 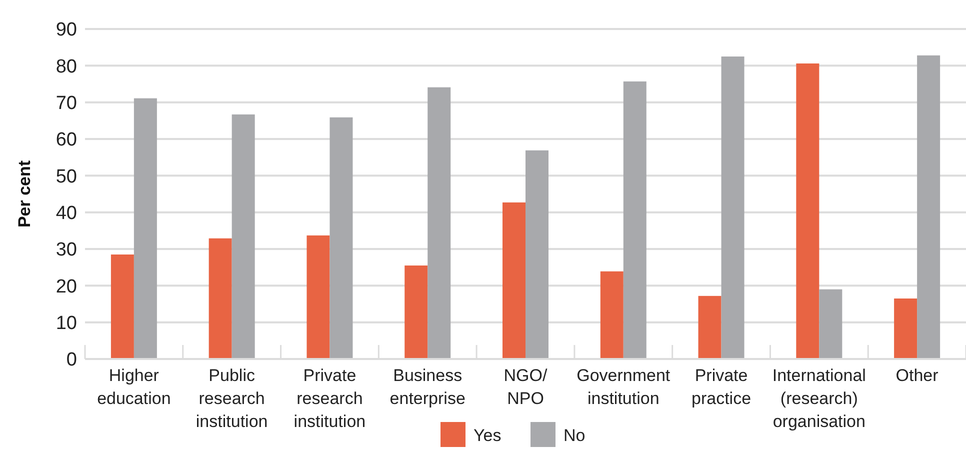 What do you see at coordinates (575, 435) in the screenshot?
I see `legend-label: No` at bounding box center [575, 435].